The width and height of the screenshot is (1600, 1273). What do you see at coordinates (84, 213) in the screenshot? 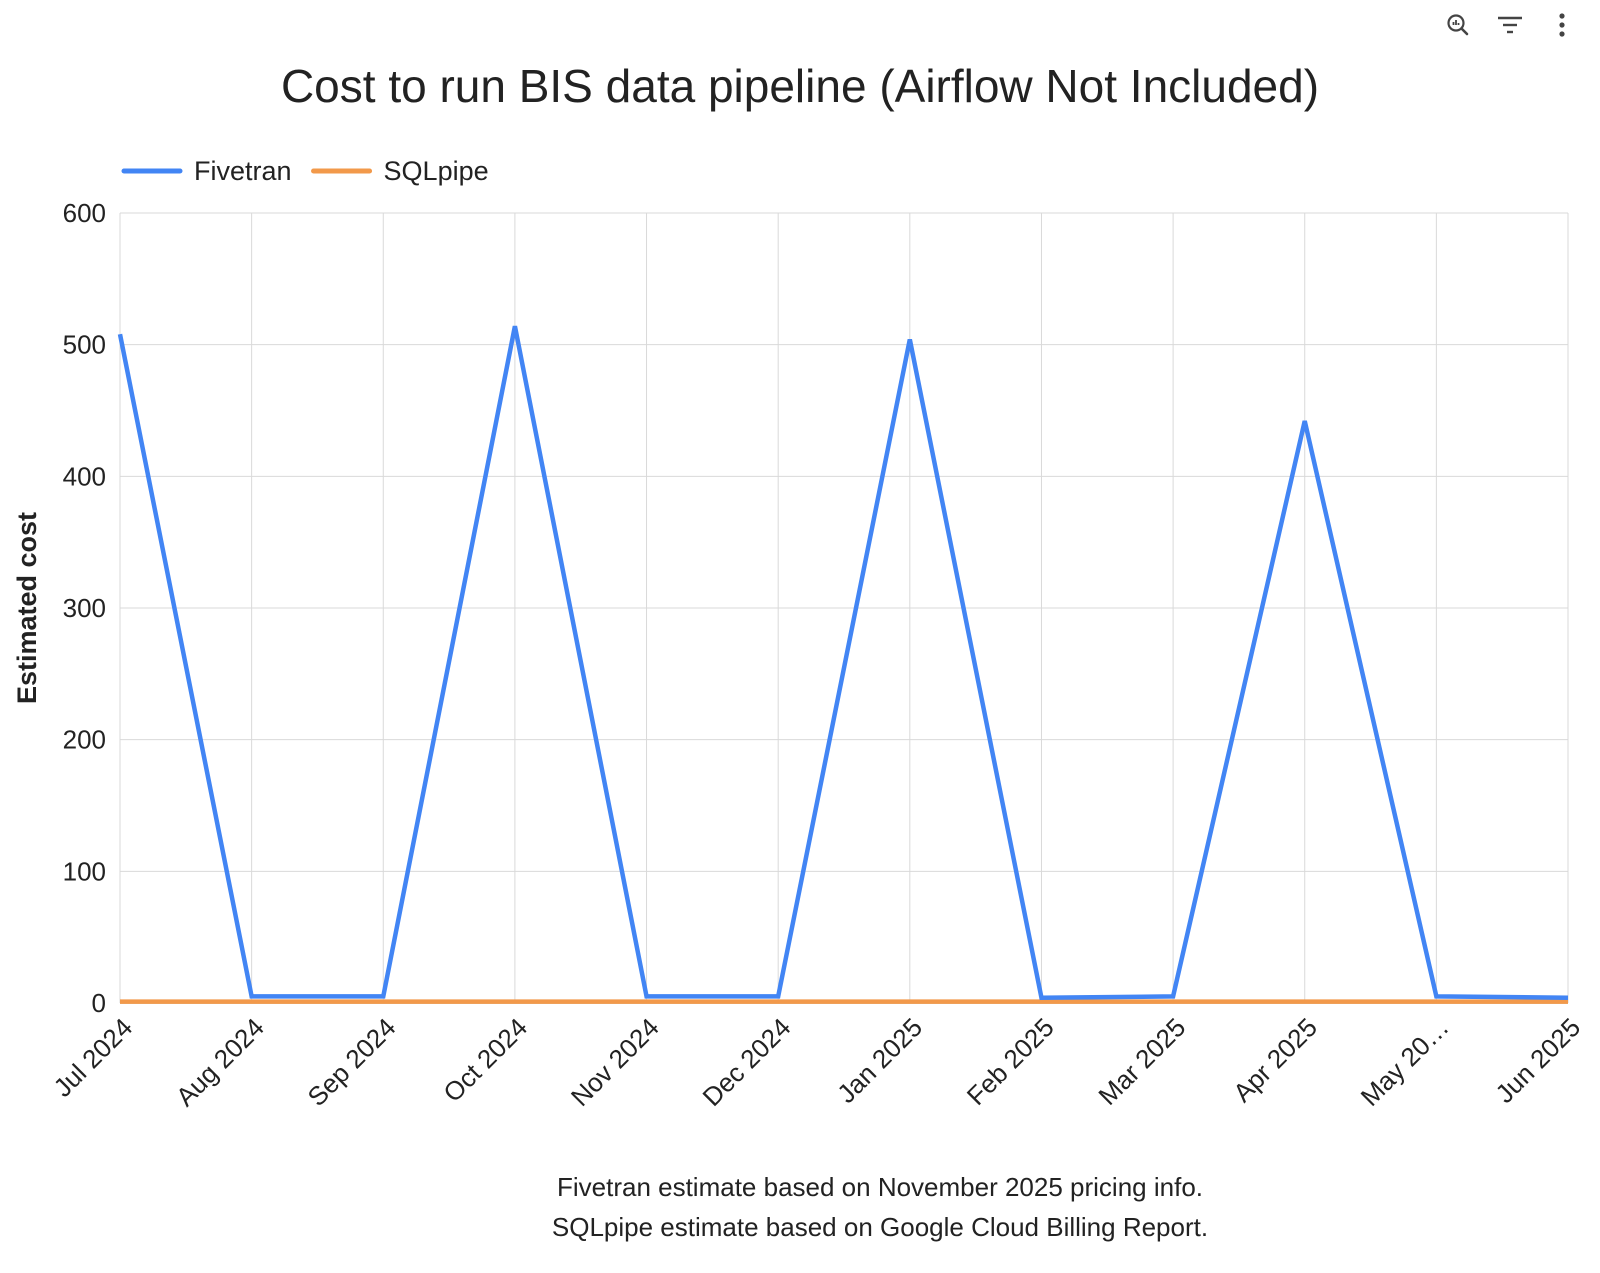
I see `y-tick-label: 600` at bounding box center [84, 213].